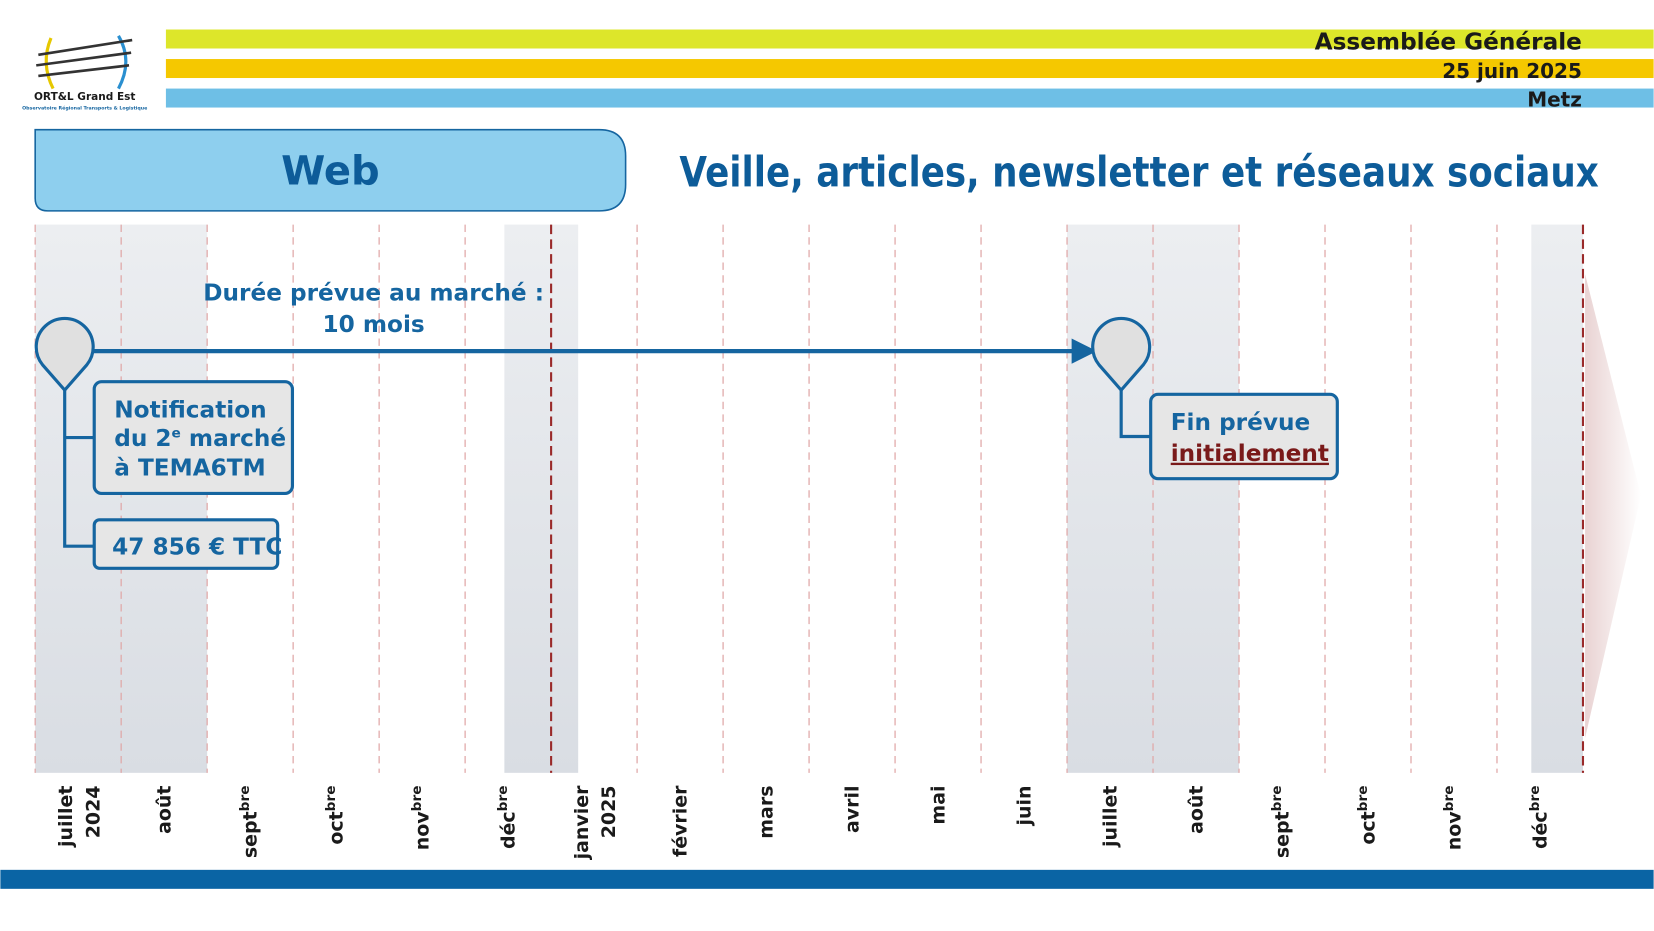  What do you see at coordinates (827, 879) in the screenshot?
I see `footer-bar` at bounding box center [827, 879].